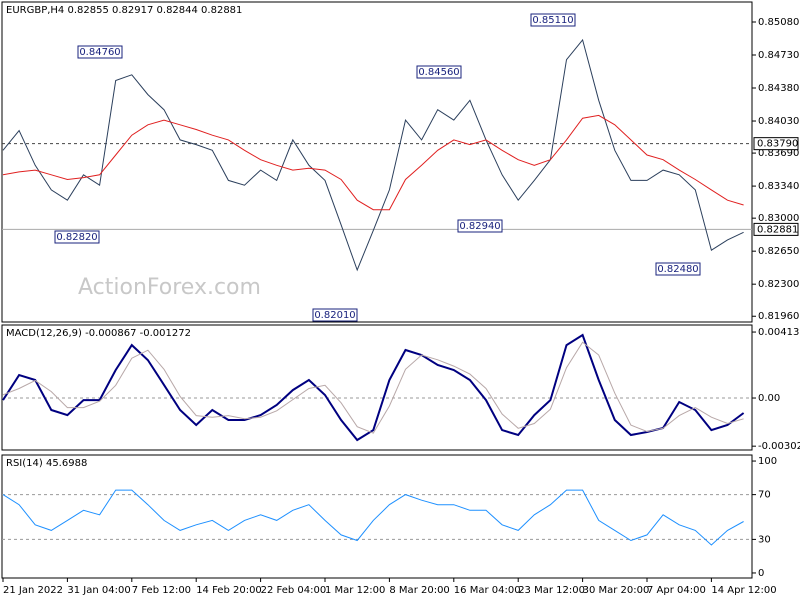 Image resolution: width=800 pixels, height=600 pixels. Describe the element at coordinates (419, 590) in the screenshot. I see `x-tick-label: 8 Mar 20:00` at that location.